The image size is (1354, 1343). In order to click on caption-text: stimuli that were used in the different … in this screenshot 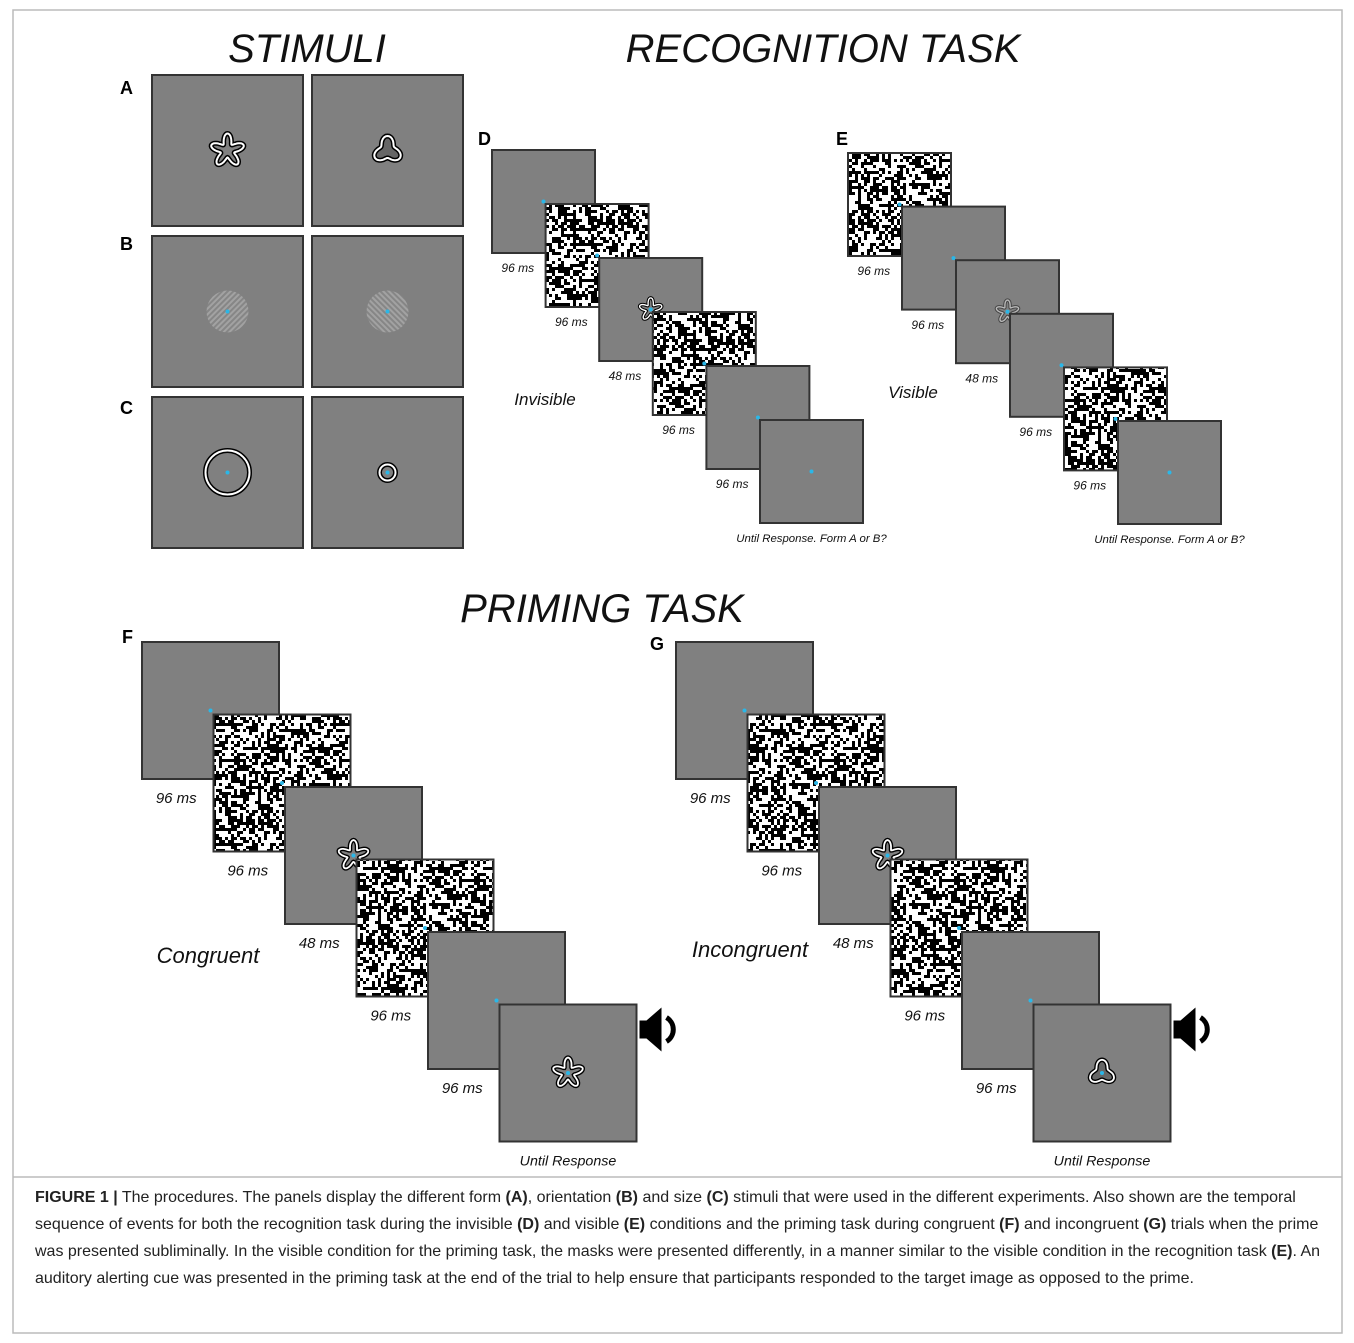, I will do `click(665, 1211)`.